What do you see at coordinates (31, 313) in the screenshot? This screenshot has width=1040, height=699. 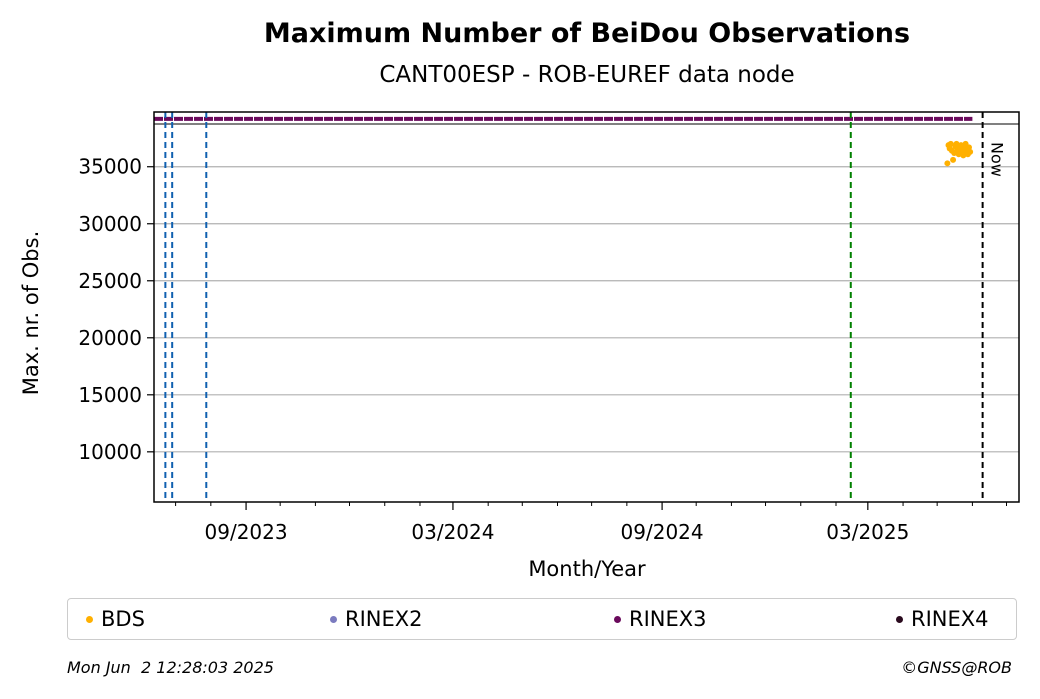 I see `y-axis-label: Max. nr. of Obs.` at bounding box center [31, 313].